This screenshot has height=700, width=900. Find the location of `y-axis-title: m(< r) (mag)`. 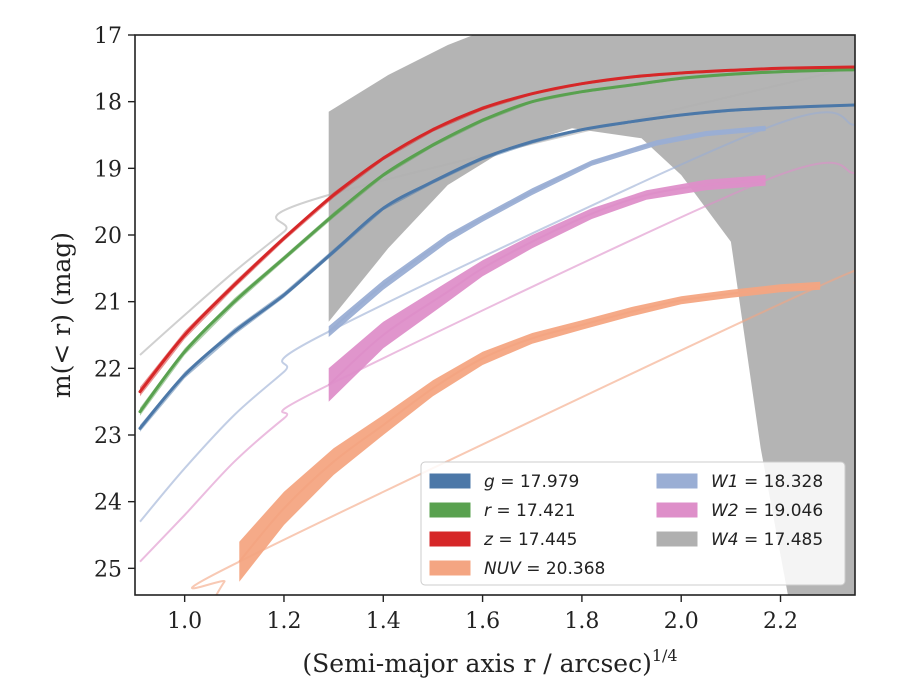

y-axis-title: m(< r) (mag) is located at coordinates (61, 315).